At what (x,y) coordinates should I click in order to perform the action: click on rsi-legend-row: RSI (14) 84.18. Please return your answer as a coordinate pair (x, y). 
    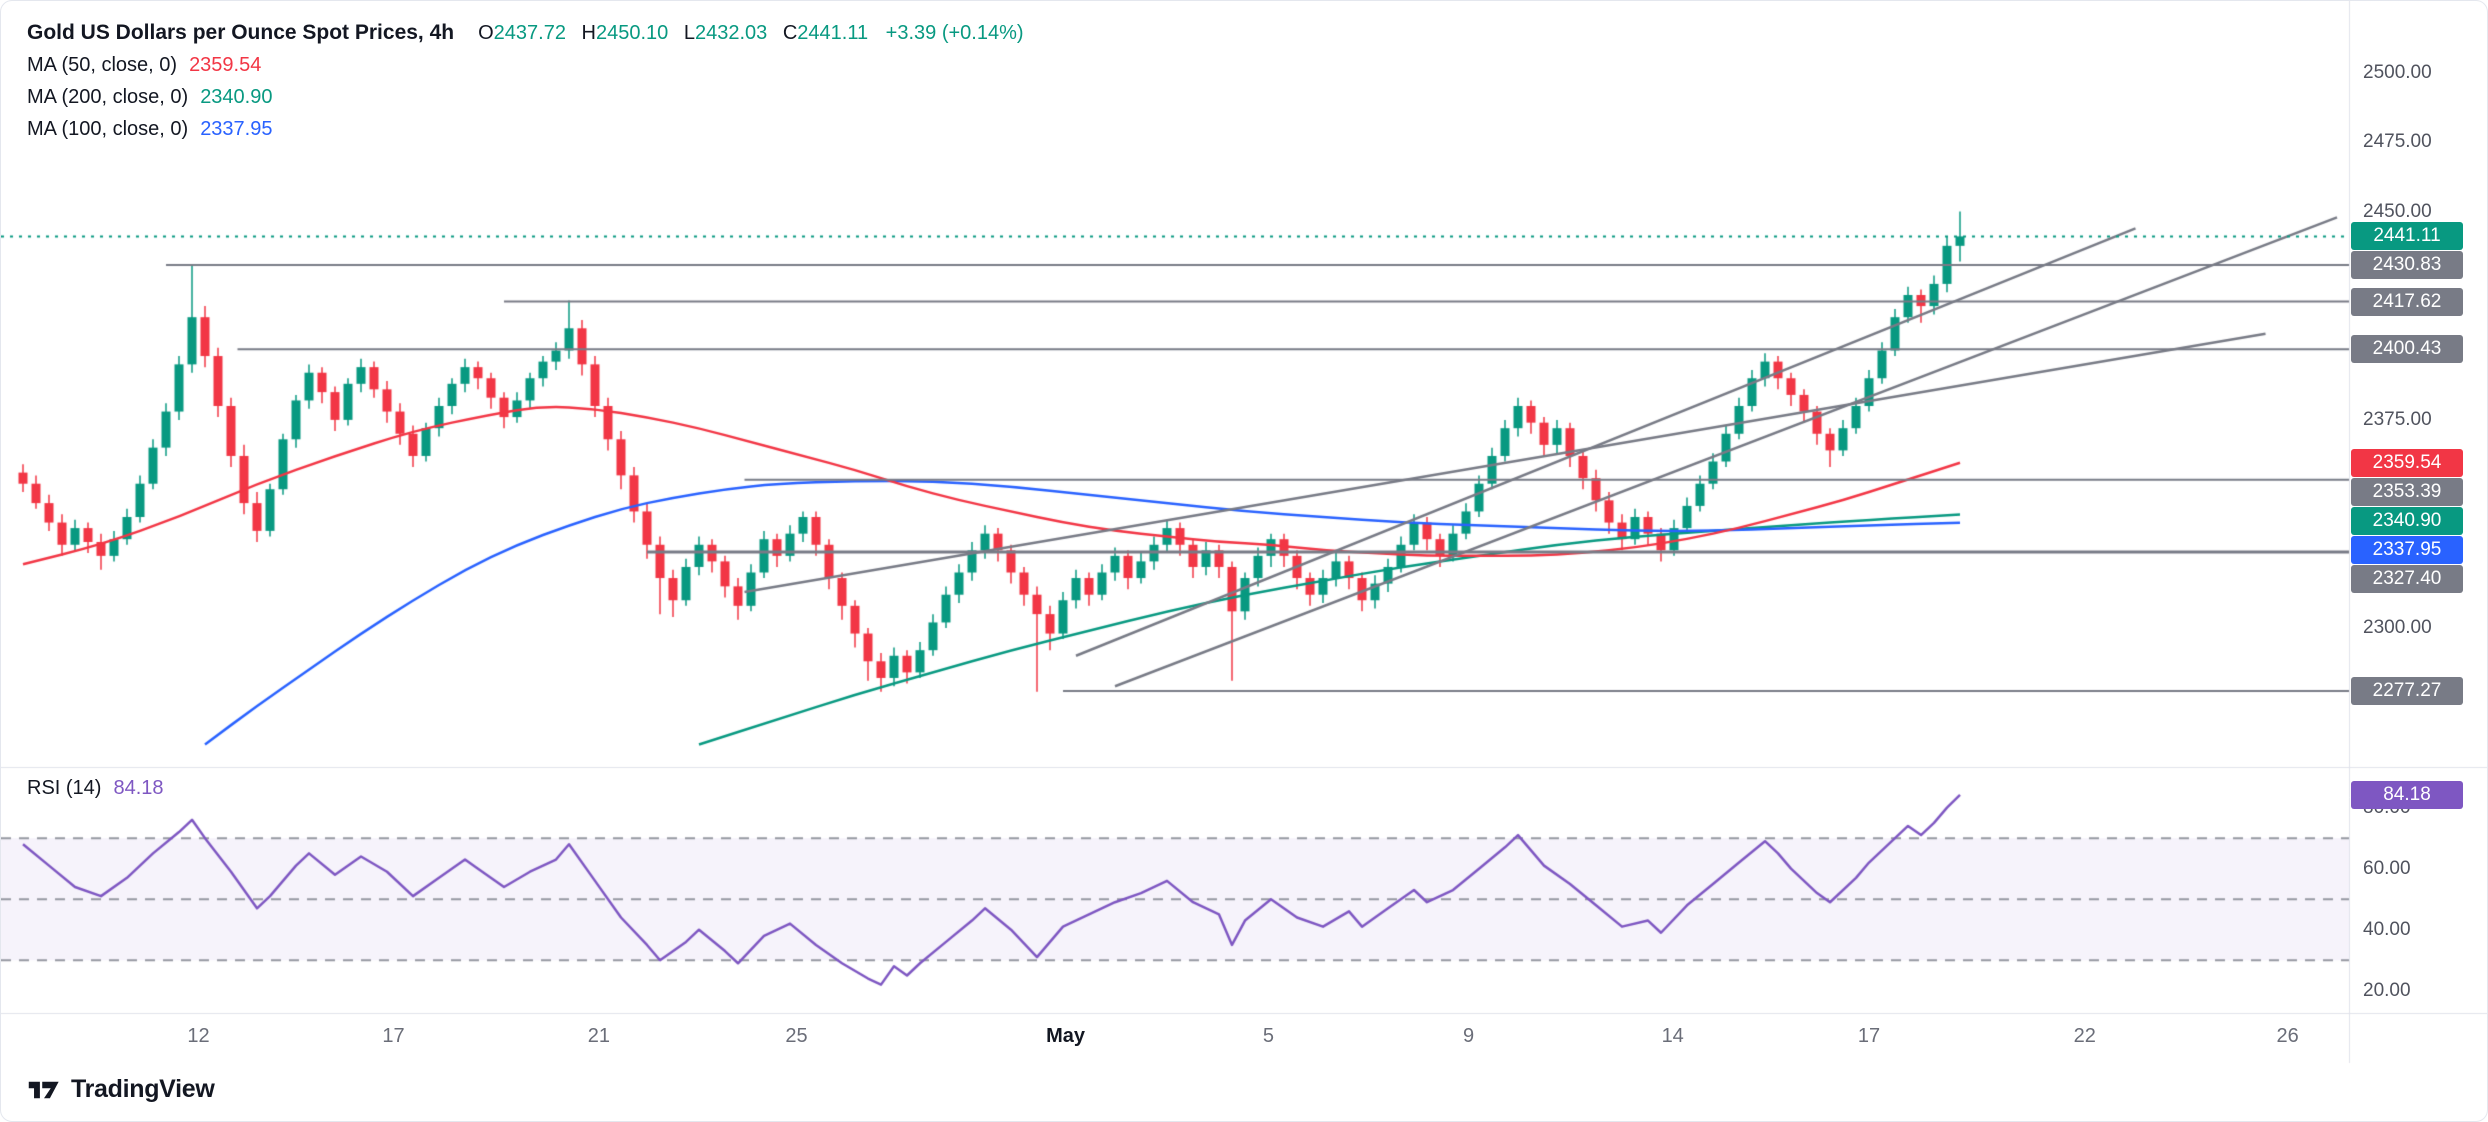
    Looking at the image, I should click on (95, 788).